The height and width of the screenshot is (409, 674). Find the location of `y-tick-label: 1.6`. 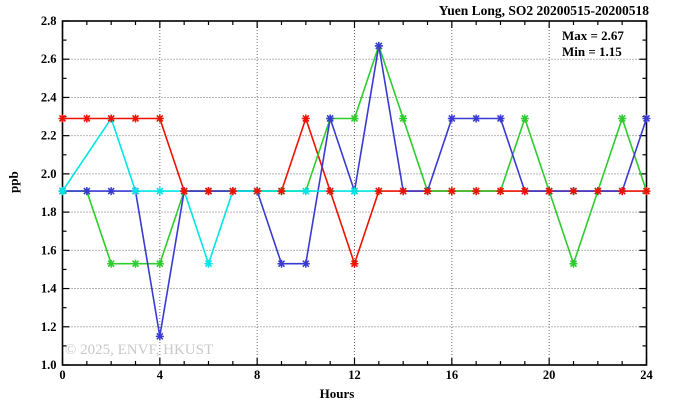

y-tick-label: 1.6 is located at coordinates (49, 250).